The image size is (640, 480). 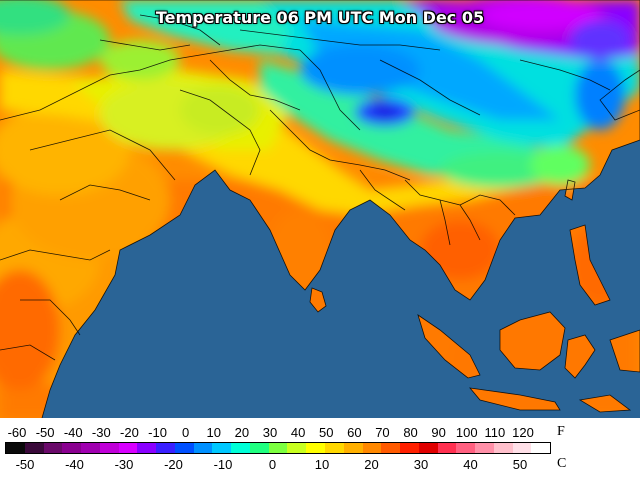 I want to click on fahrenheit-tick-label: 120, so click(x=523, y=432).